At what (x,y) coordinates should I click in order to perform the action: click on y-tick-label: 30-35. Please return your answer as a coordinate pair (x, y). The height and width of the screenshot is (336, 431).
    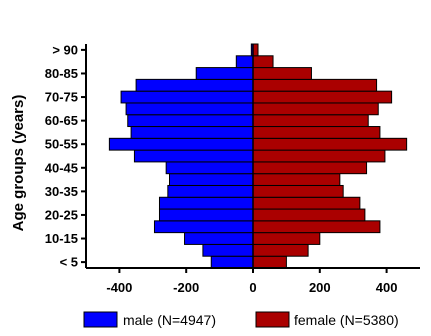
    Looking at the image, I should click on (61, 191).